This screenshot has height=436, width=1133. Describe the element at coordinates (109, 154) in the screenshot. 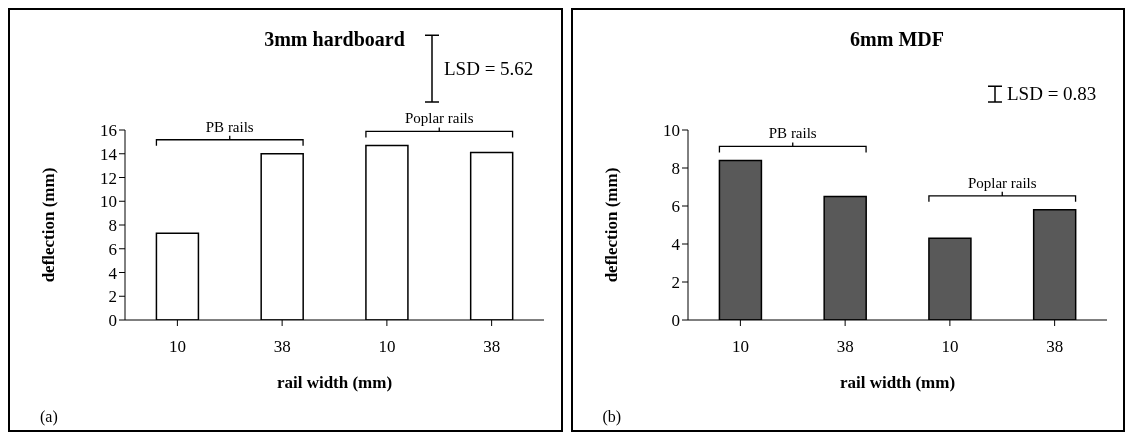

I see `y-tick-label: 14` at that location.